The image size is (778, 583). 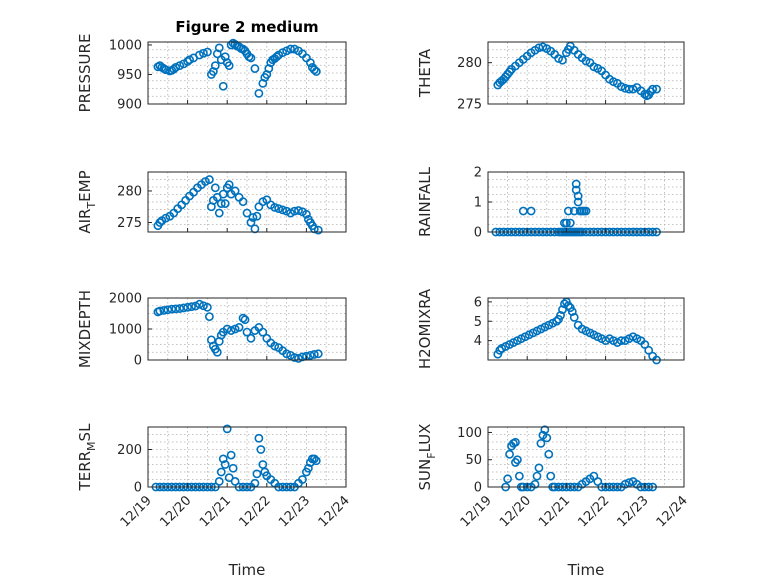 I want to click on subplot-mixdepth: 0 1000 2000 MIXDEPTH, so click(x=211, y=329).